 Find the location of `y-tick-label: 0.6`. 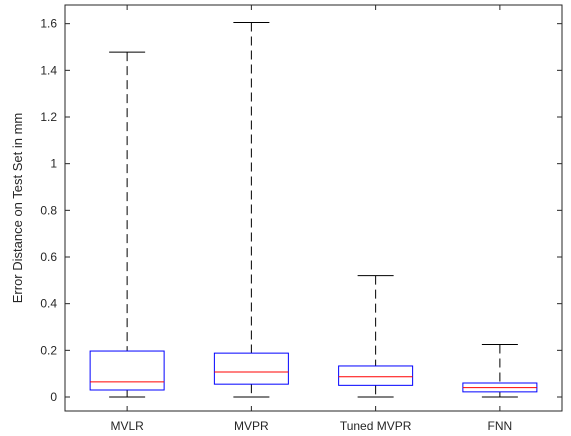

y-tick-label: 0.6 is located at coordinates (48, 257).